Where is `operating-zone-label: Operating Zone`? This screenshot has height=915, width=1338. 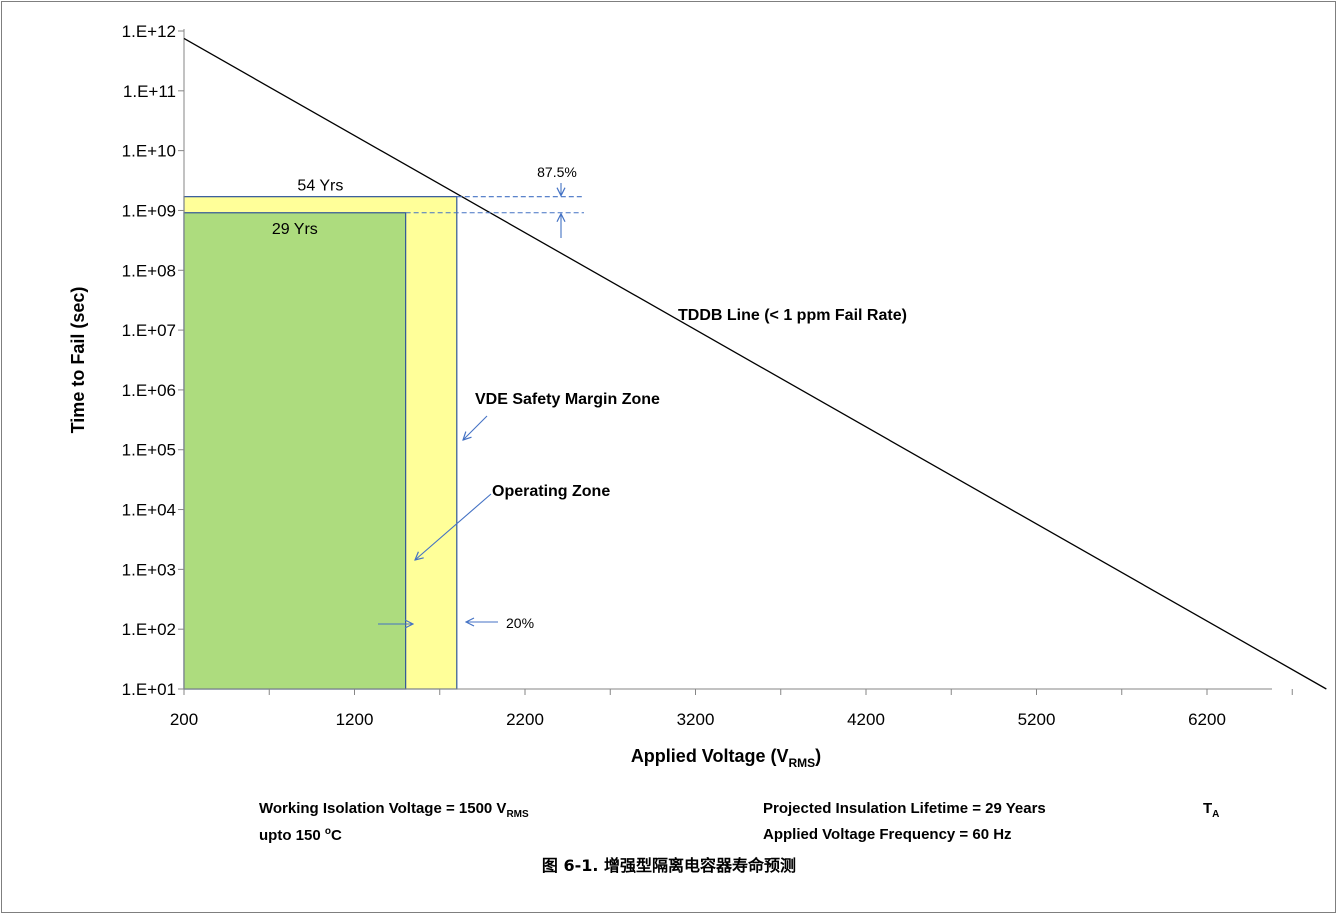
operating-zone-label: Operating Zone is located at coordinates (551, 491).